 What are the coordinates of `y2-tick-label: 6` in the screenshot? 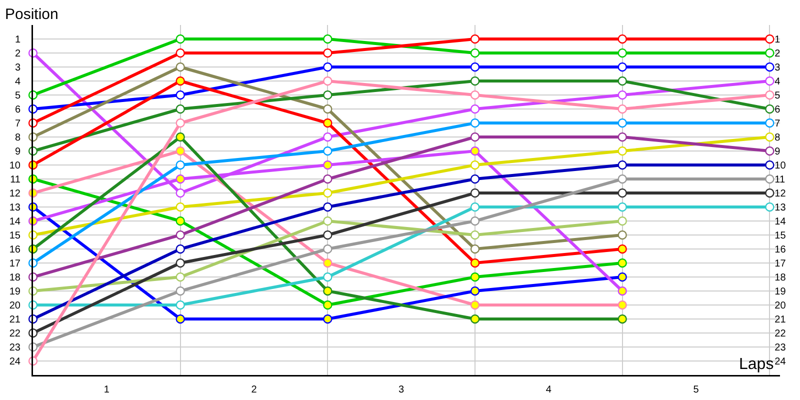 It's located at (777, 110).